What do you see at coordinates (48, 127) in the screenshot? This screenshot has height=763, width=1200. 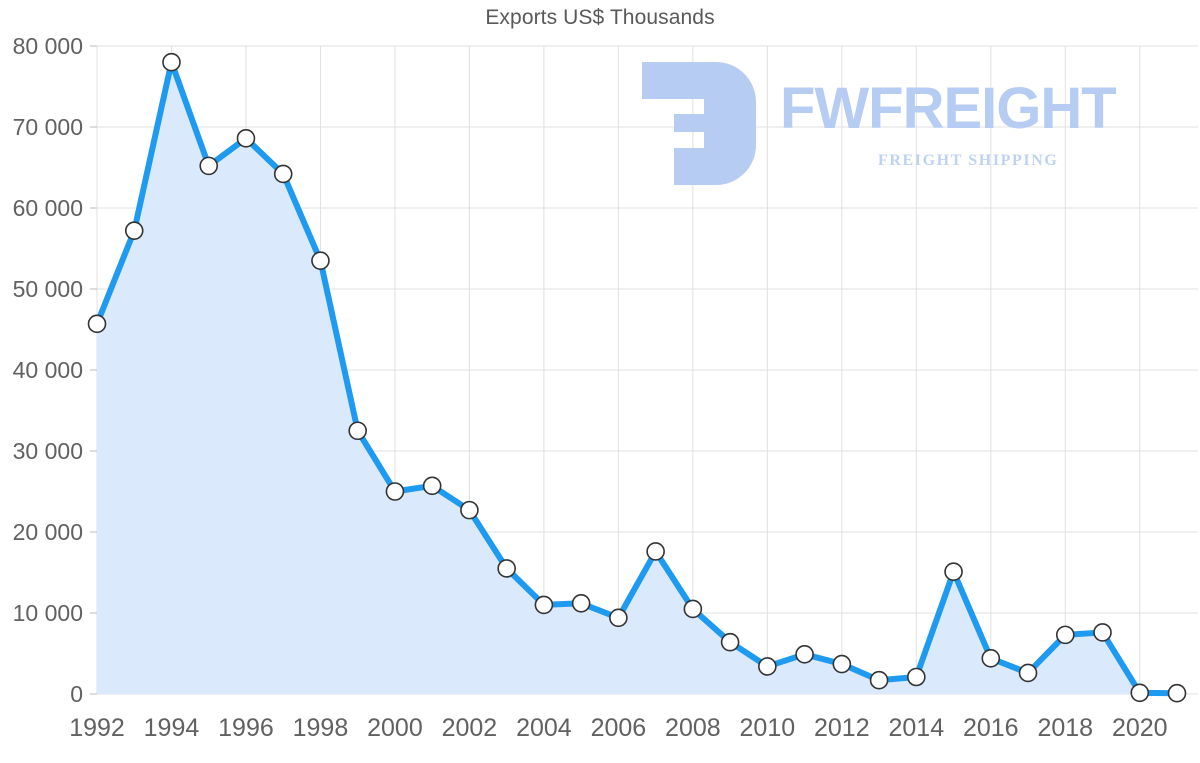 I see `y-tick-label: 70 000` at bounding box center [48, 127].